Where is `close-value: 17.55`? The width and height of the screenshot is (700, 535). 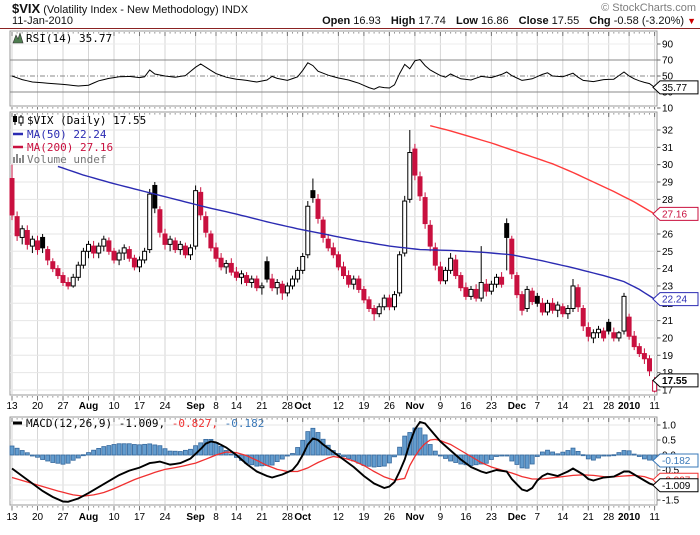
close-value: 17.55 is located at coordinates (565, 21).